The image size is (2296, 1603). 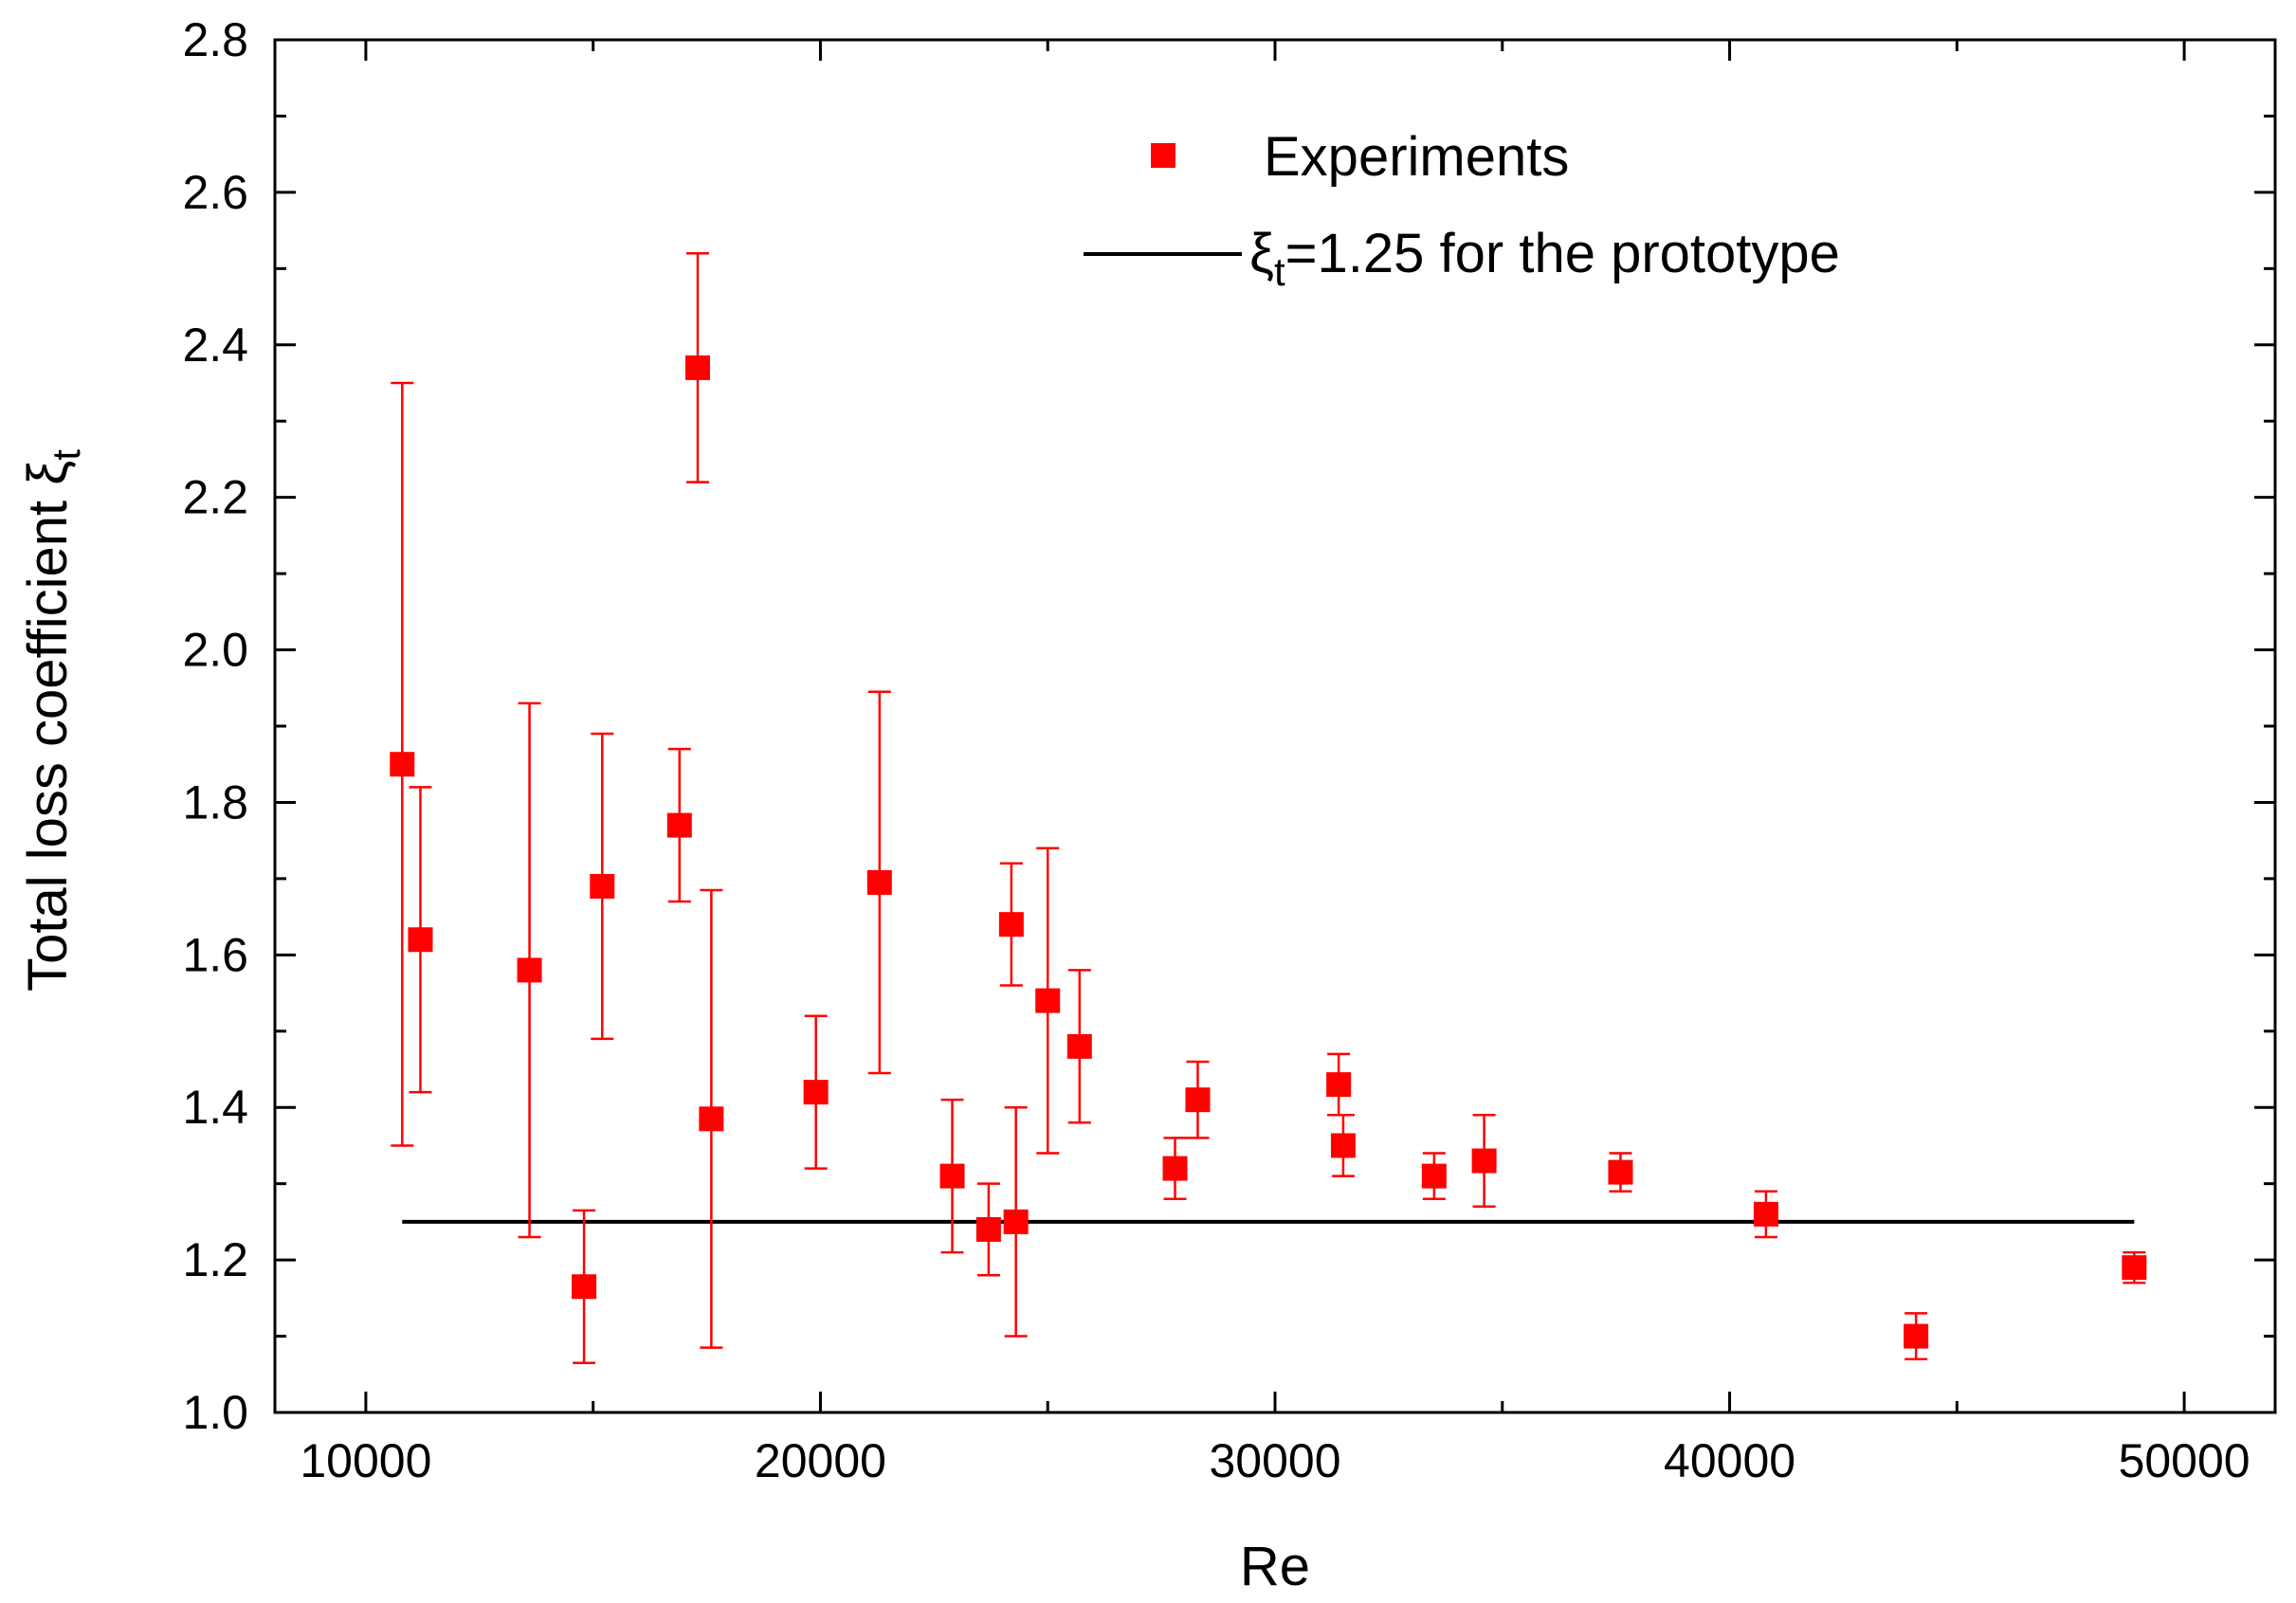 I want to click on x-tick-label: 20000, so click(x=821, y=1461).